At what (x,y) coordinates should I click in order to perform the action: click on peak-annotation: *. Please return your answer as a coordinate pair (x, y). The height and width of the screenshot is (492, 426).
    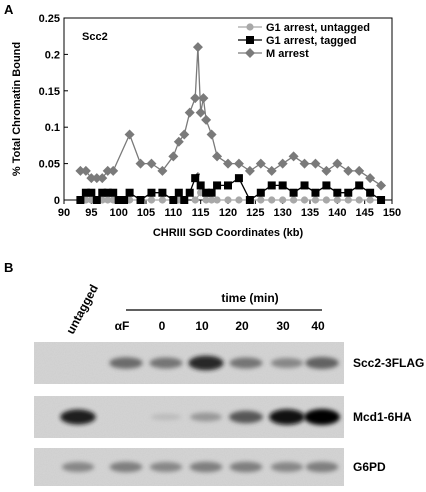
    Looking at the image, I should click on (198, 177).